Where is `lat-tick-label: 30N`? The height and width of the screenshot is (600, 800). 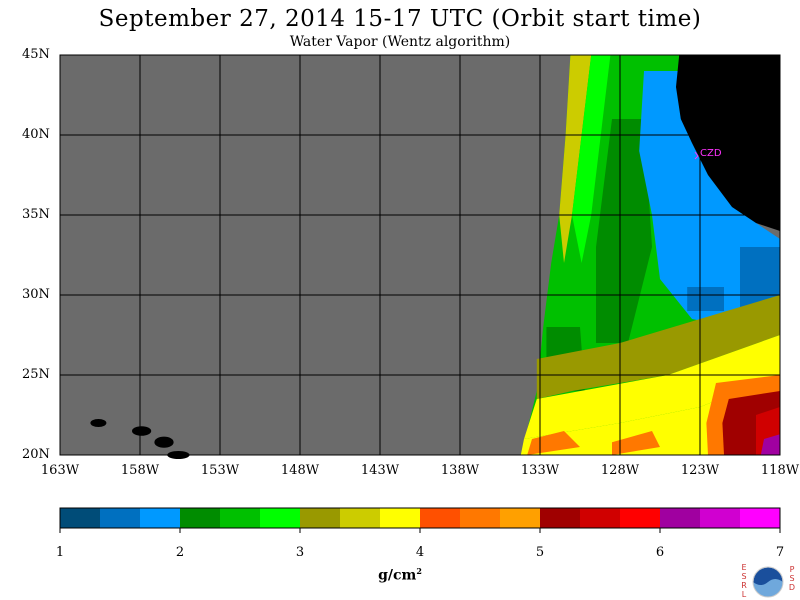 lat-tick-label: 30N is located at coordinates (36, 294).